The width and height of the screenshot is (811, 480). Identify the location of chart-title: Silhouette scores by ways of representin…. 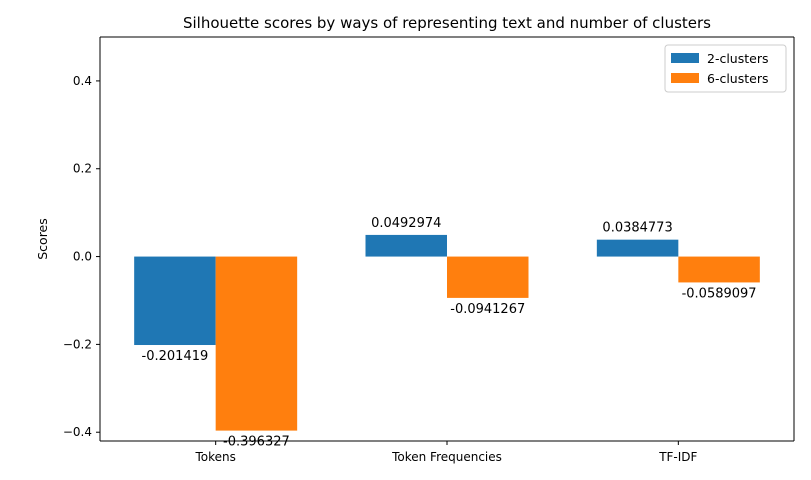
(447, 23).